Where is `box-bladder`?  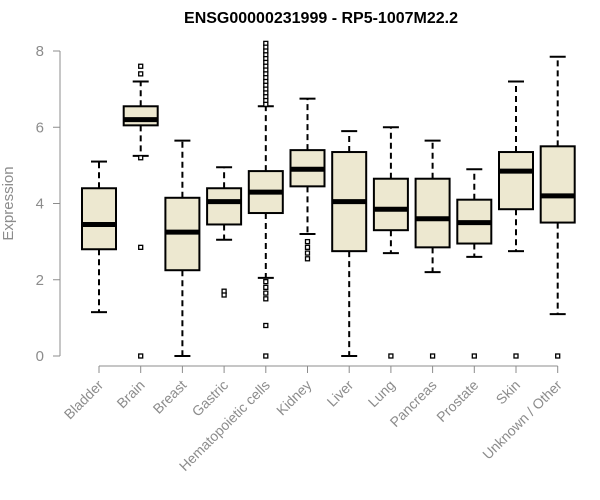
box-bladder is located at coordinates (99, 237).